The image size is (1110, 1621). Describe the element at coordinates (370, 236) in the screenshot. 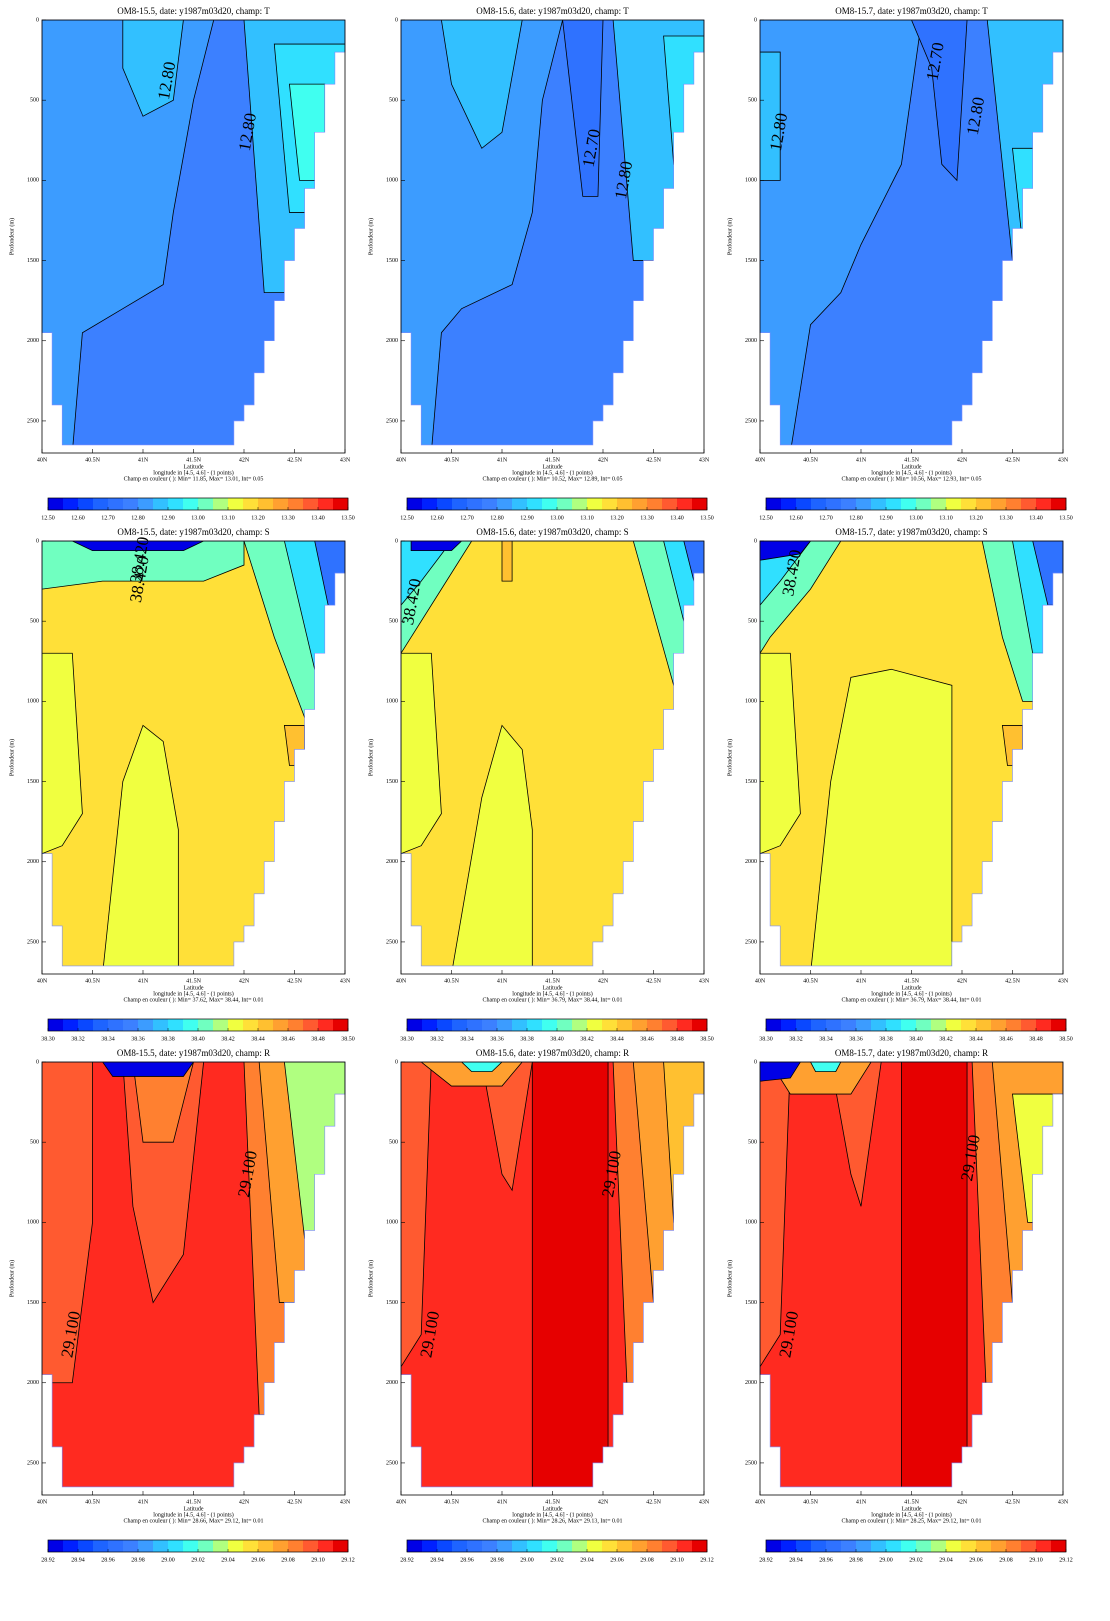

I see `y-axis-label: Profondeur (m)` at that location.